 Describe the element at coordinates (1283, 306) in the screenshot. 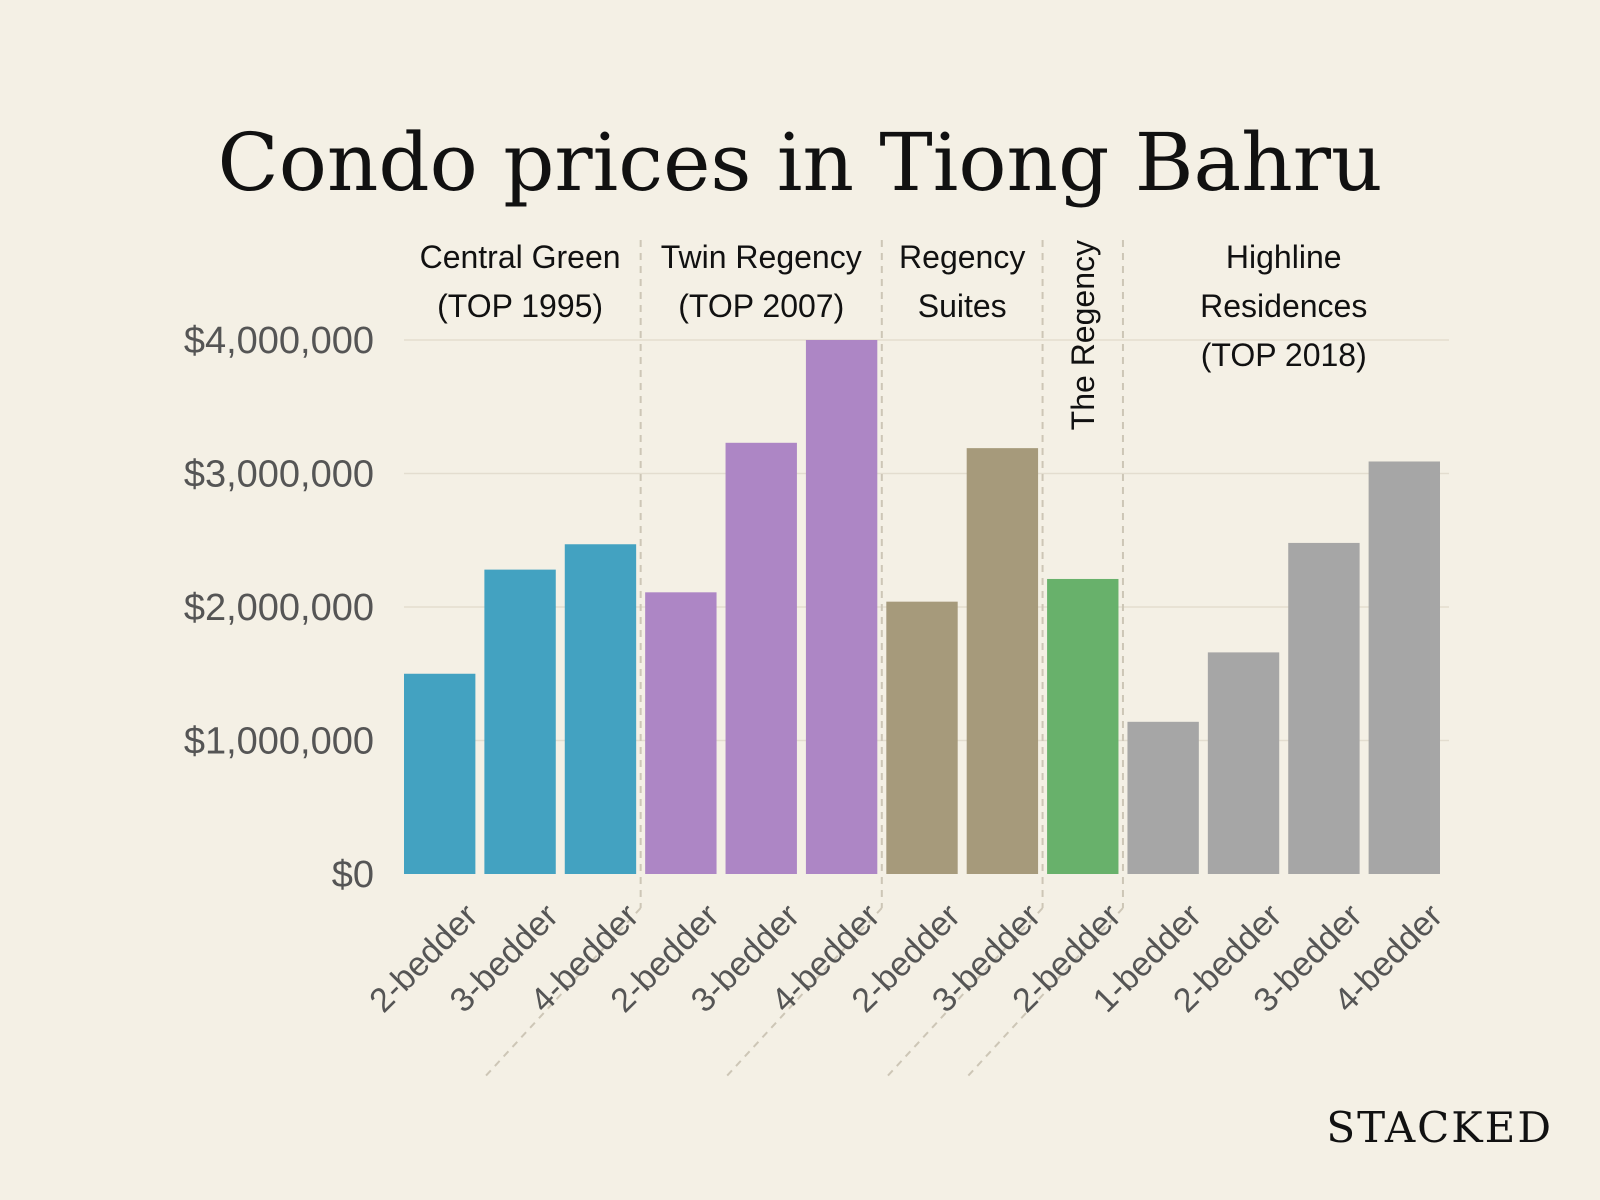

I see `group-label: Residences` at that location.